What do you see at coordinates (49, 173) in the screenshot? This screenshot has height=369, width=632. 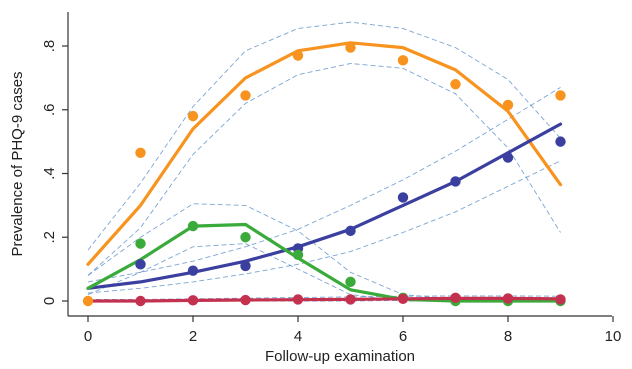 I see `y-tick-label: .4` at bounding box center [49, 173].